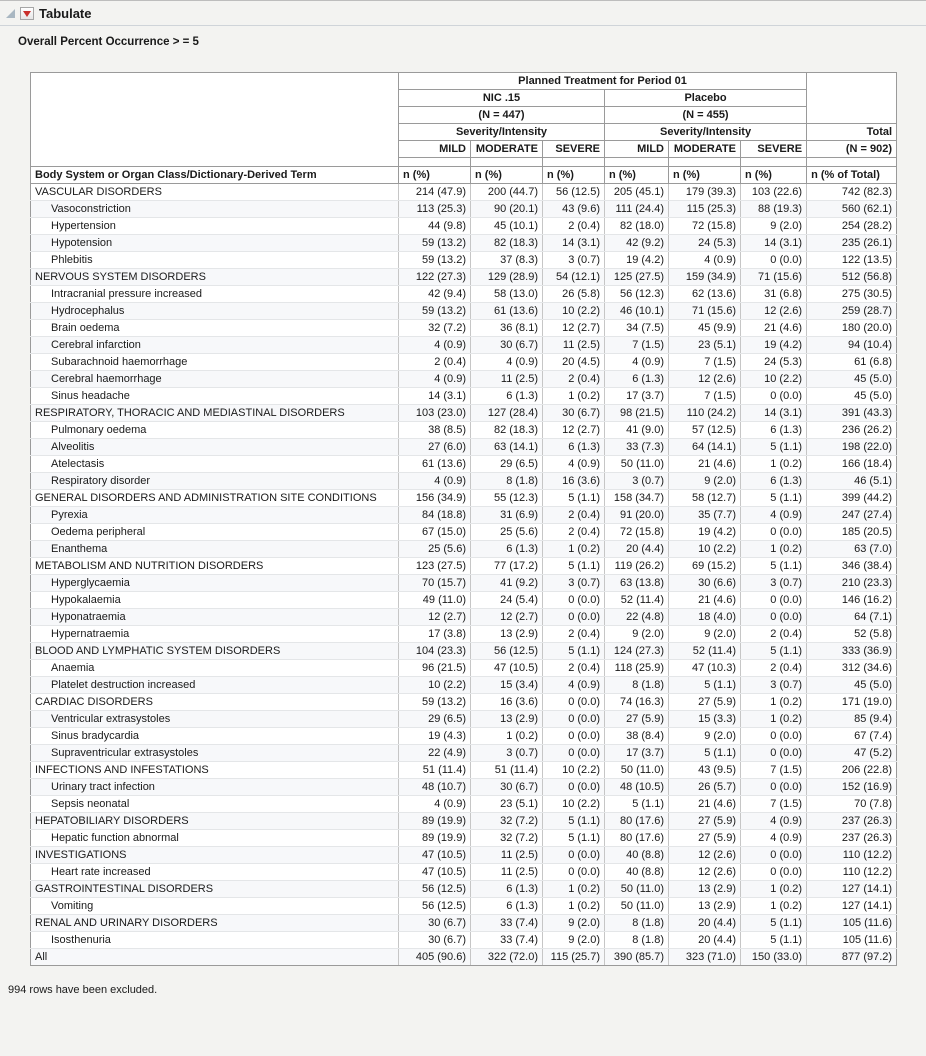 The width and height of the screenshot is (926, 1056). I want to click on value-cell: 14 (3.1), so click(434, 396).